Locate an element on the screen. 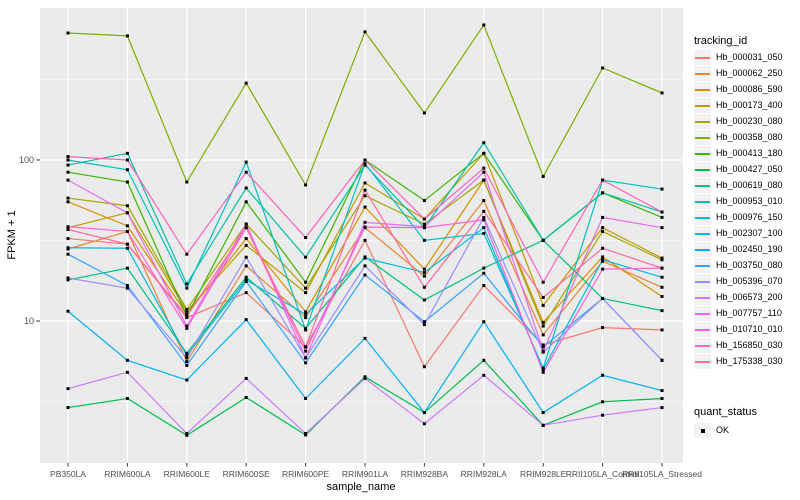  x-tick-label: RRIM600LA is located at coordinates (127, 474).